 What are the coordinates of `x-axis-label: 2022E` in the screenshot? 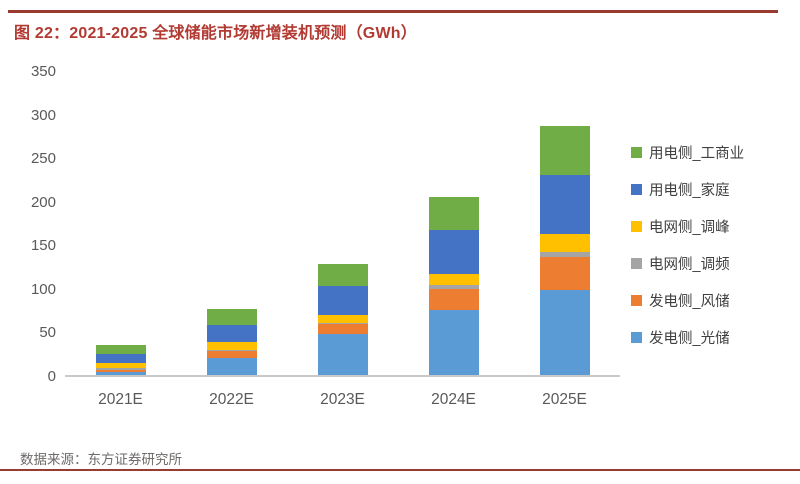 It's located at (231, 399).